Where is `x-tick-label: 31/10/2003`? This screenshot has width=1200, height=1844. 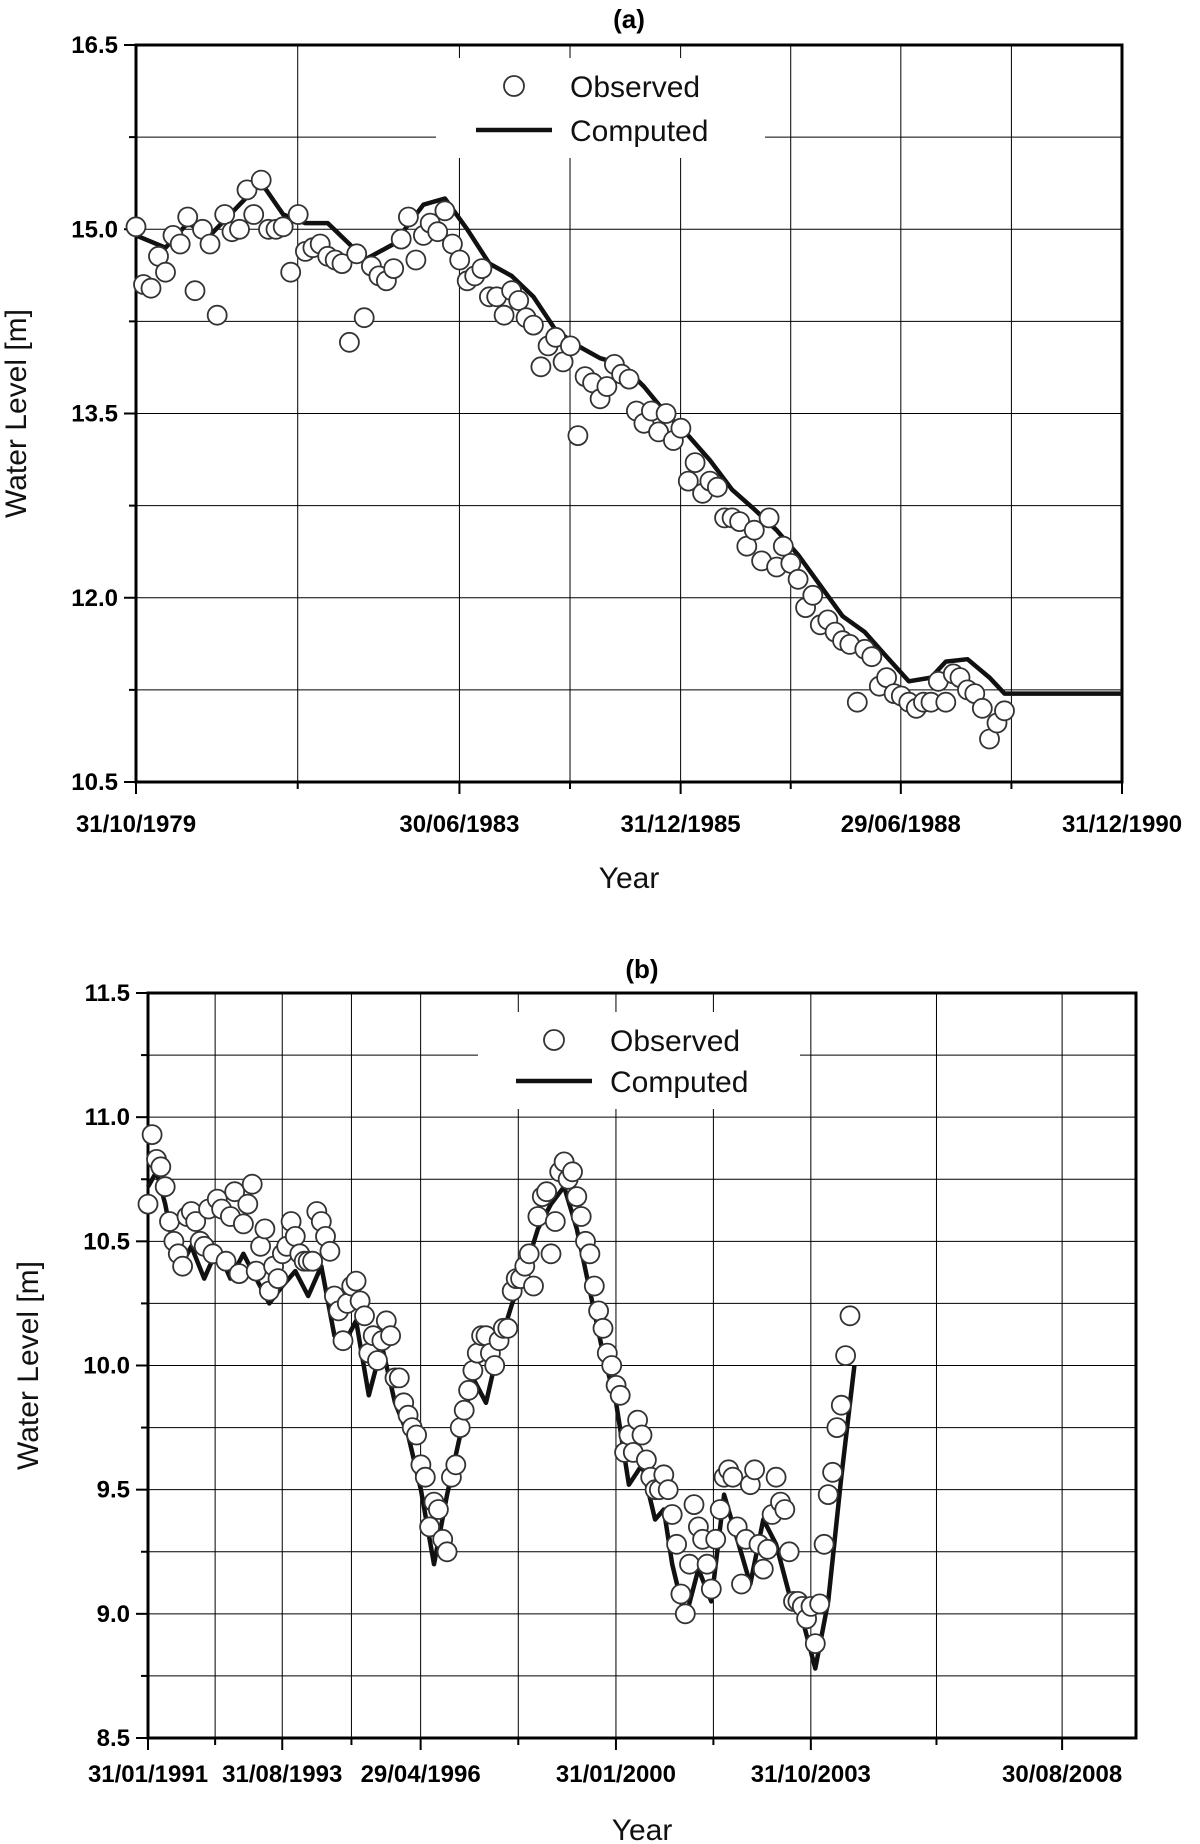
x-tick-label: 31/10/2003 is located at coordinates (811, 1774).